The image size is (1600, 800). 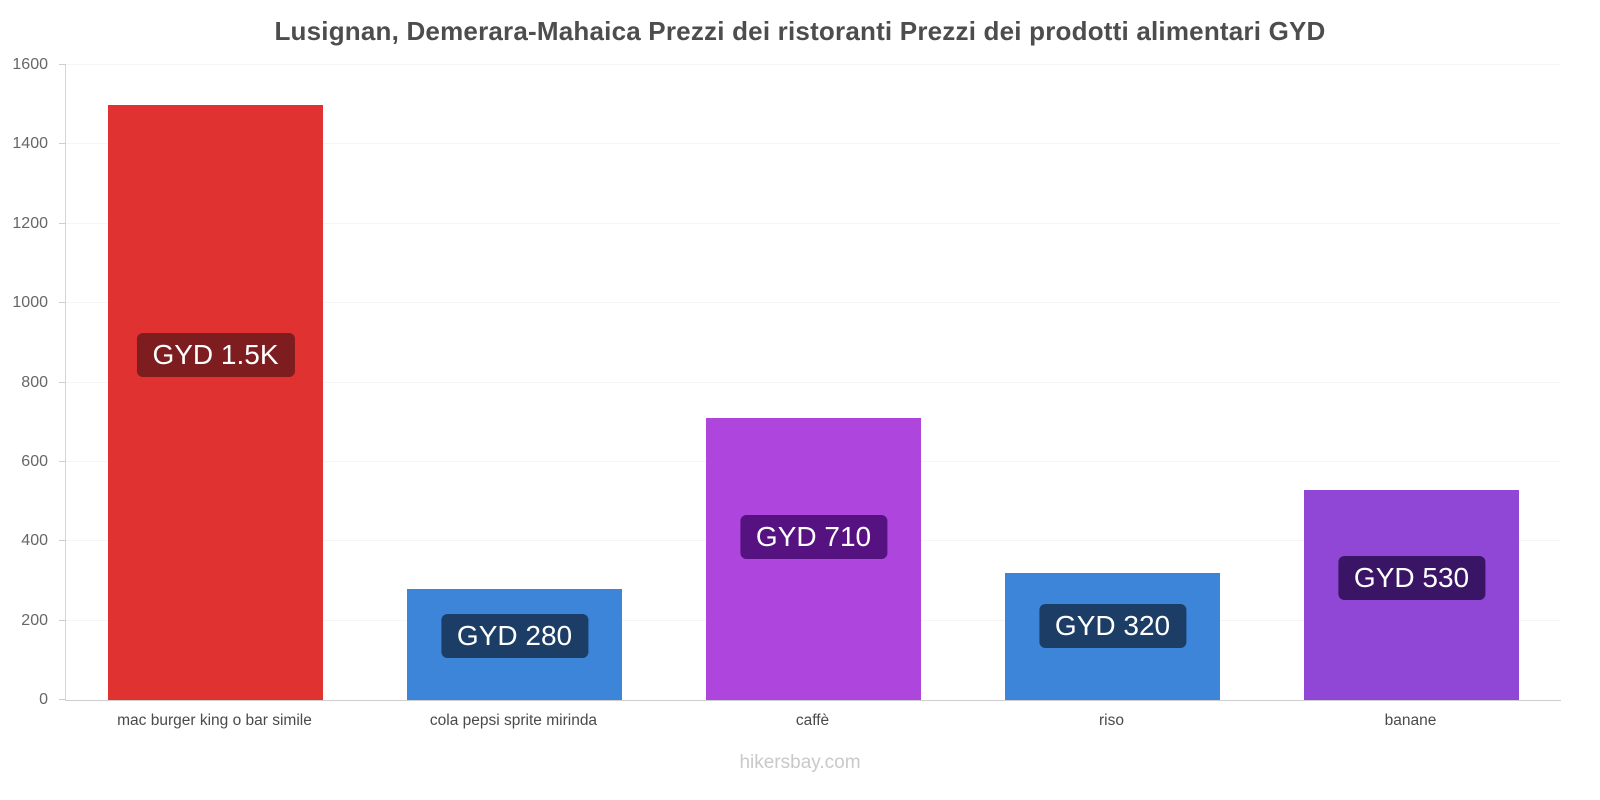 What do you see at coordinates (215, 354) in the screenshot?
I see `bar-value-label: GYD 1.5K` at bounding box center [215, 354].